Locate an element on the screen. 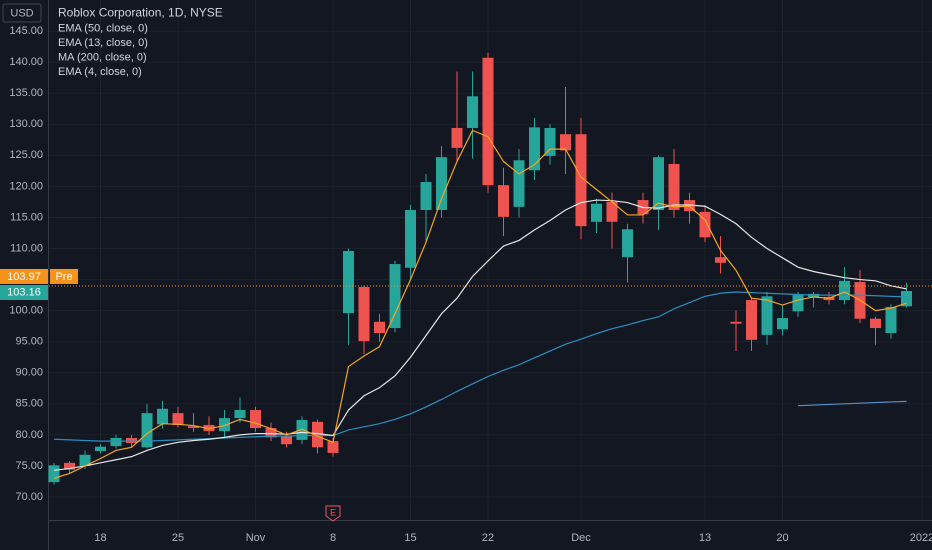 This screenshot has width=932, height=550. indicator-line is located at coordinates (852, 403).